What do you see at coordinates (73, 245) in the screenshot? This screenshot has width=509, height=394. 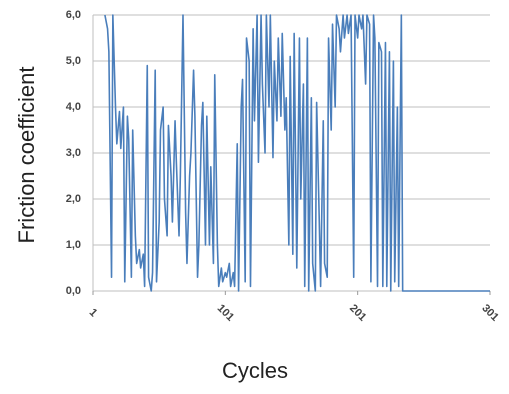 I see `y-tick-label: 1,0` at bounding box center [73, 245].